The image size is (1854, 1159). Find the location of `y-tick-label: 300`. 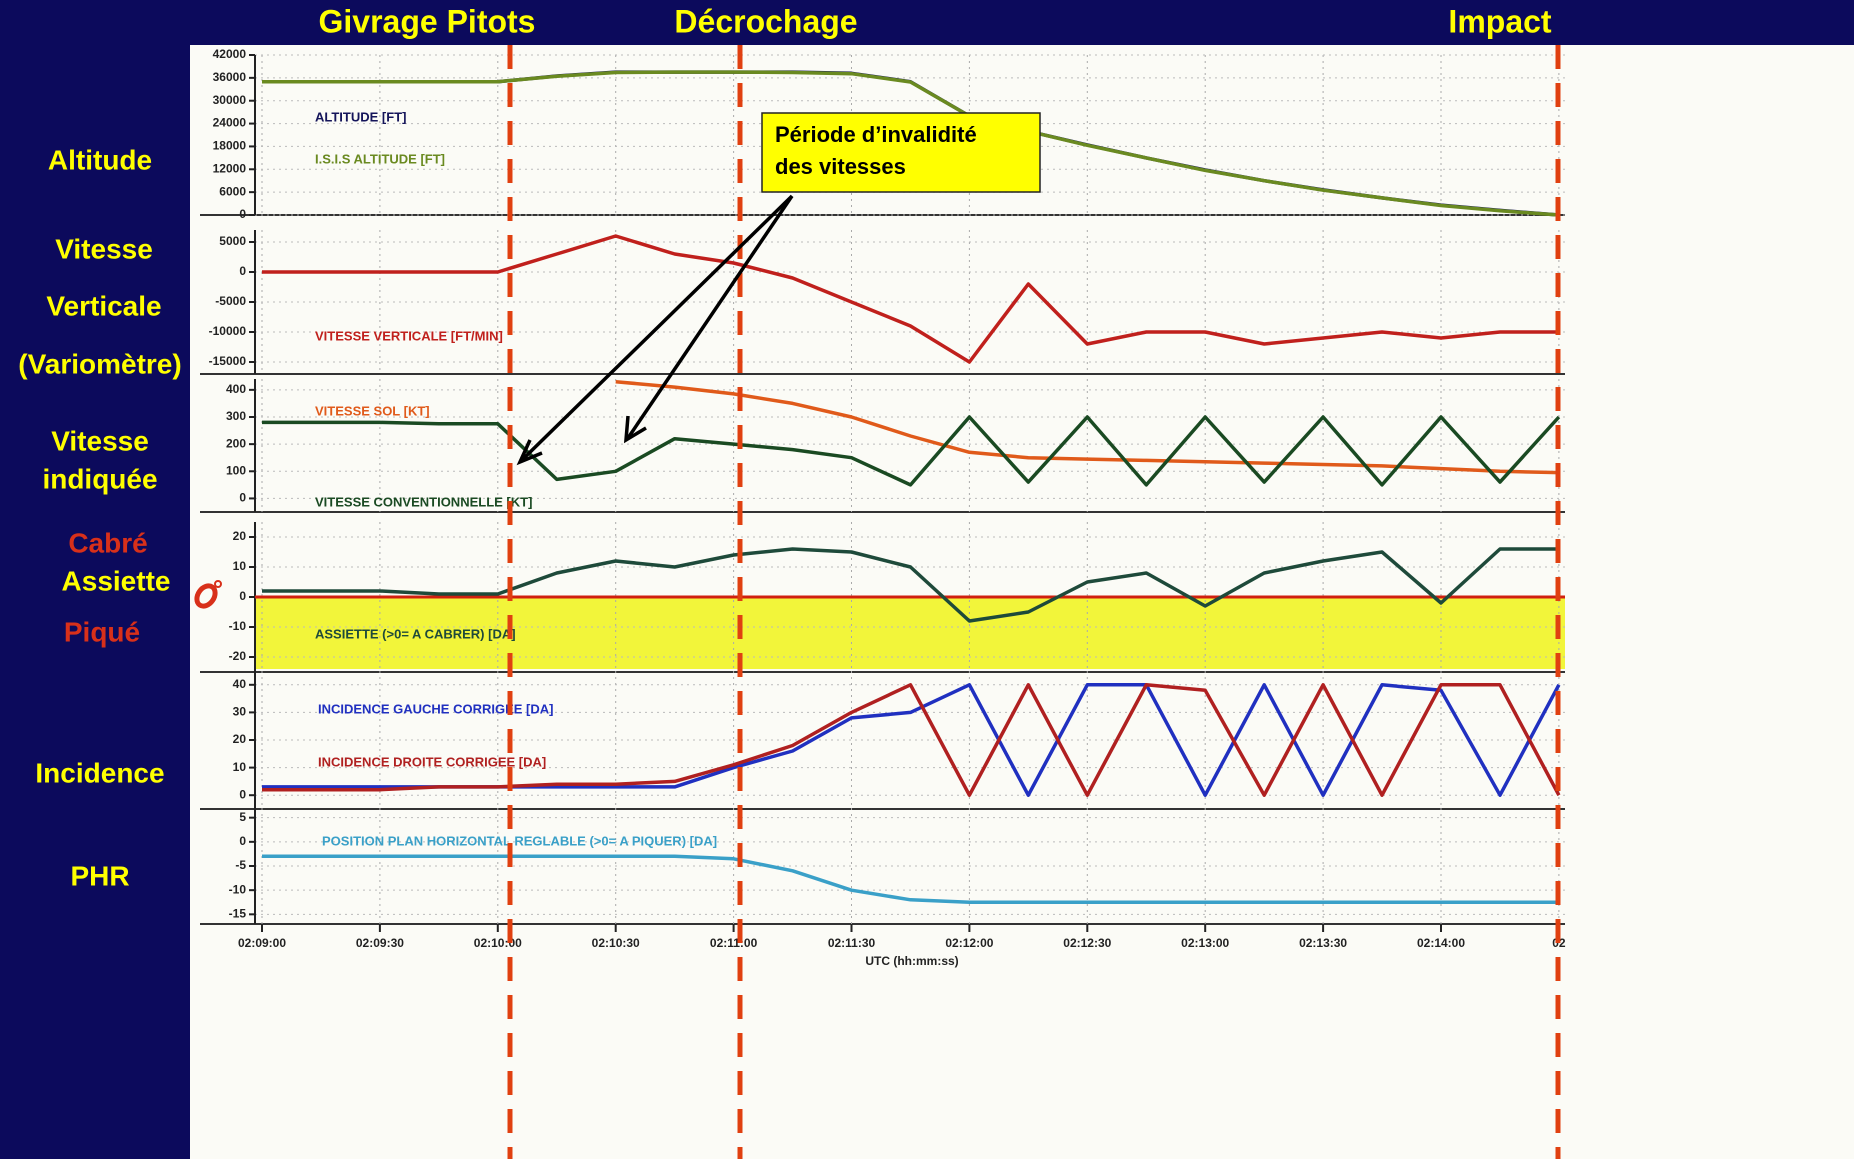

y-tick-label: 300 is located at coordinates (236, 416).